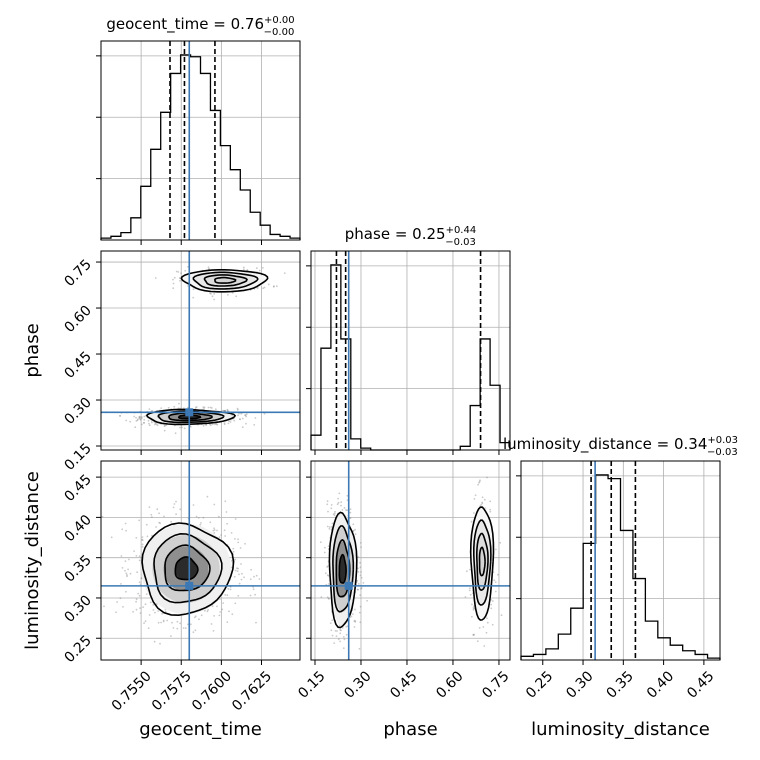 The image size is (760, 760). I want to click on histogram-geocent_time, so click(200, 147).